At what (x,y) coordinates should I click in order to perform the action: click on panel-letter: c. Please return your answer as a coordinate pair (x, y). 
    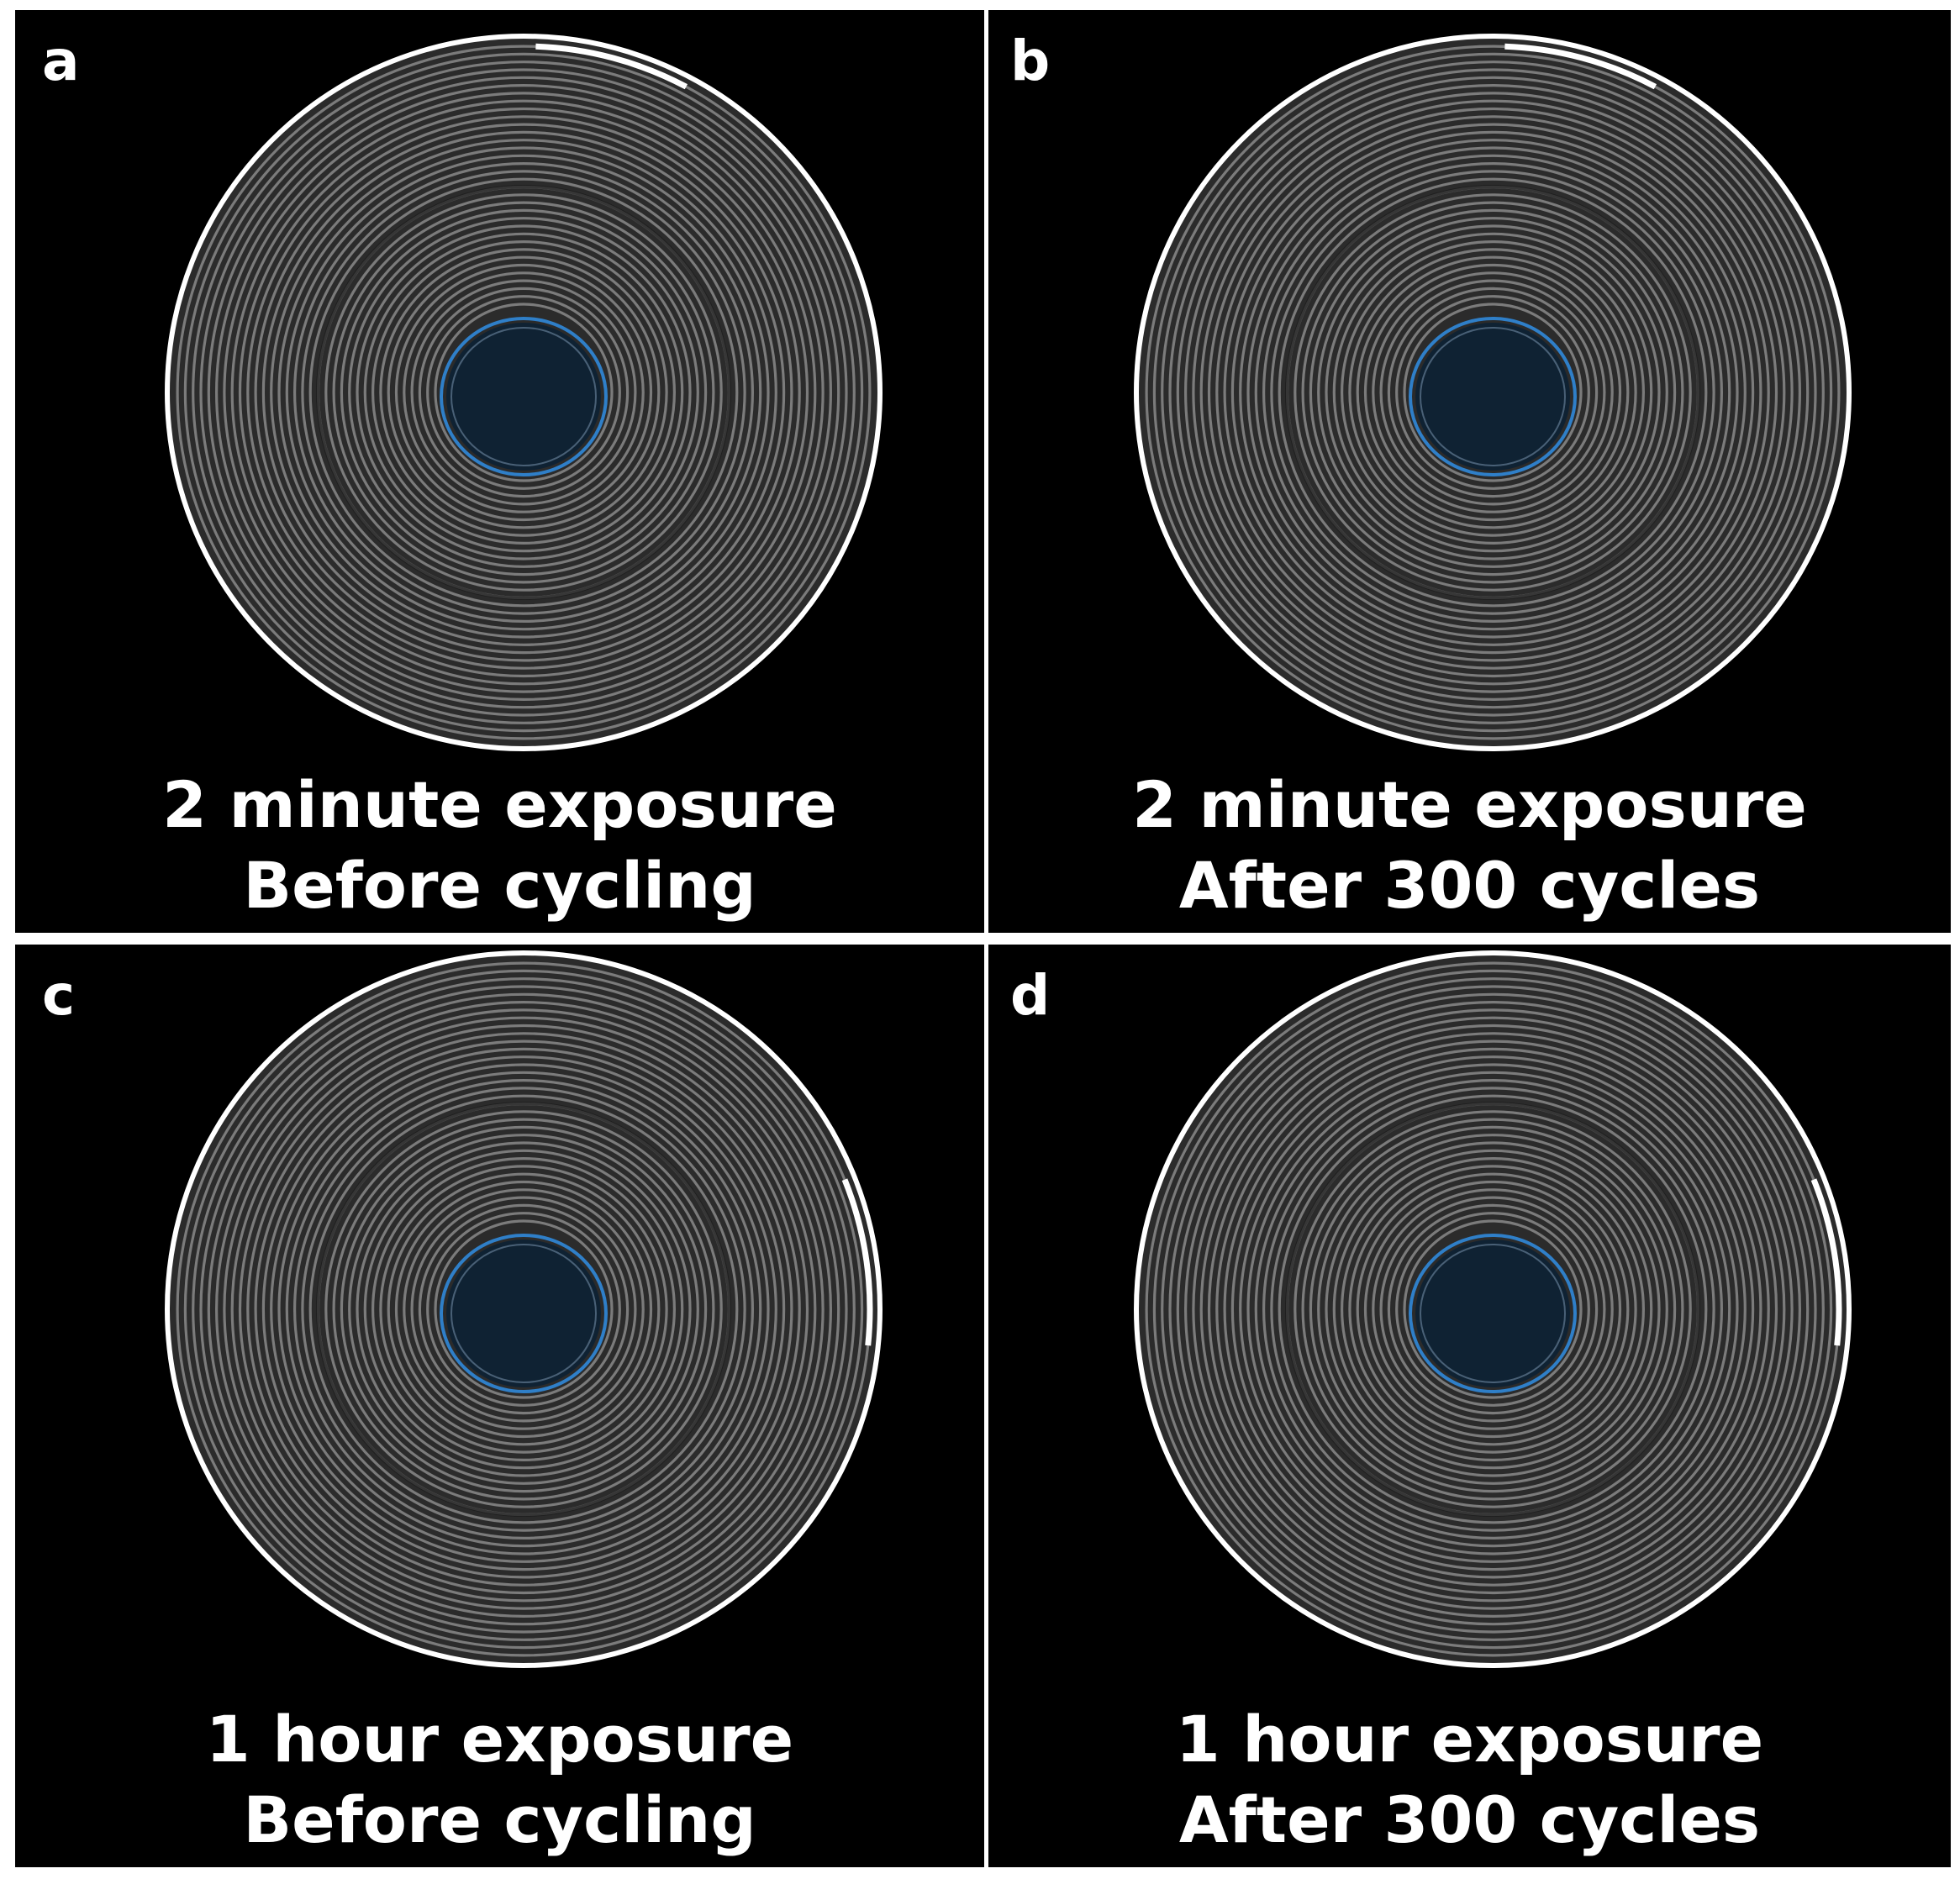
    Looking at the image, I should click on (59, 995).